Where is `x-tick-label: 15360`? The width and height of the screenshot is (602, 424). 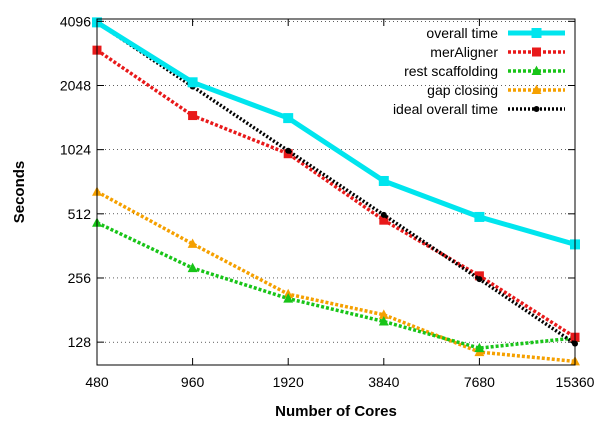
x-tick-label: 15360 is located at coordinates (575, 382).